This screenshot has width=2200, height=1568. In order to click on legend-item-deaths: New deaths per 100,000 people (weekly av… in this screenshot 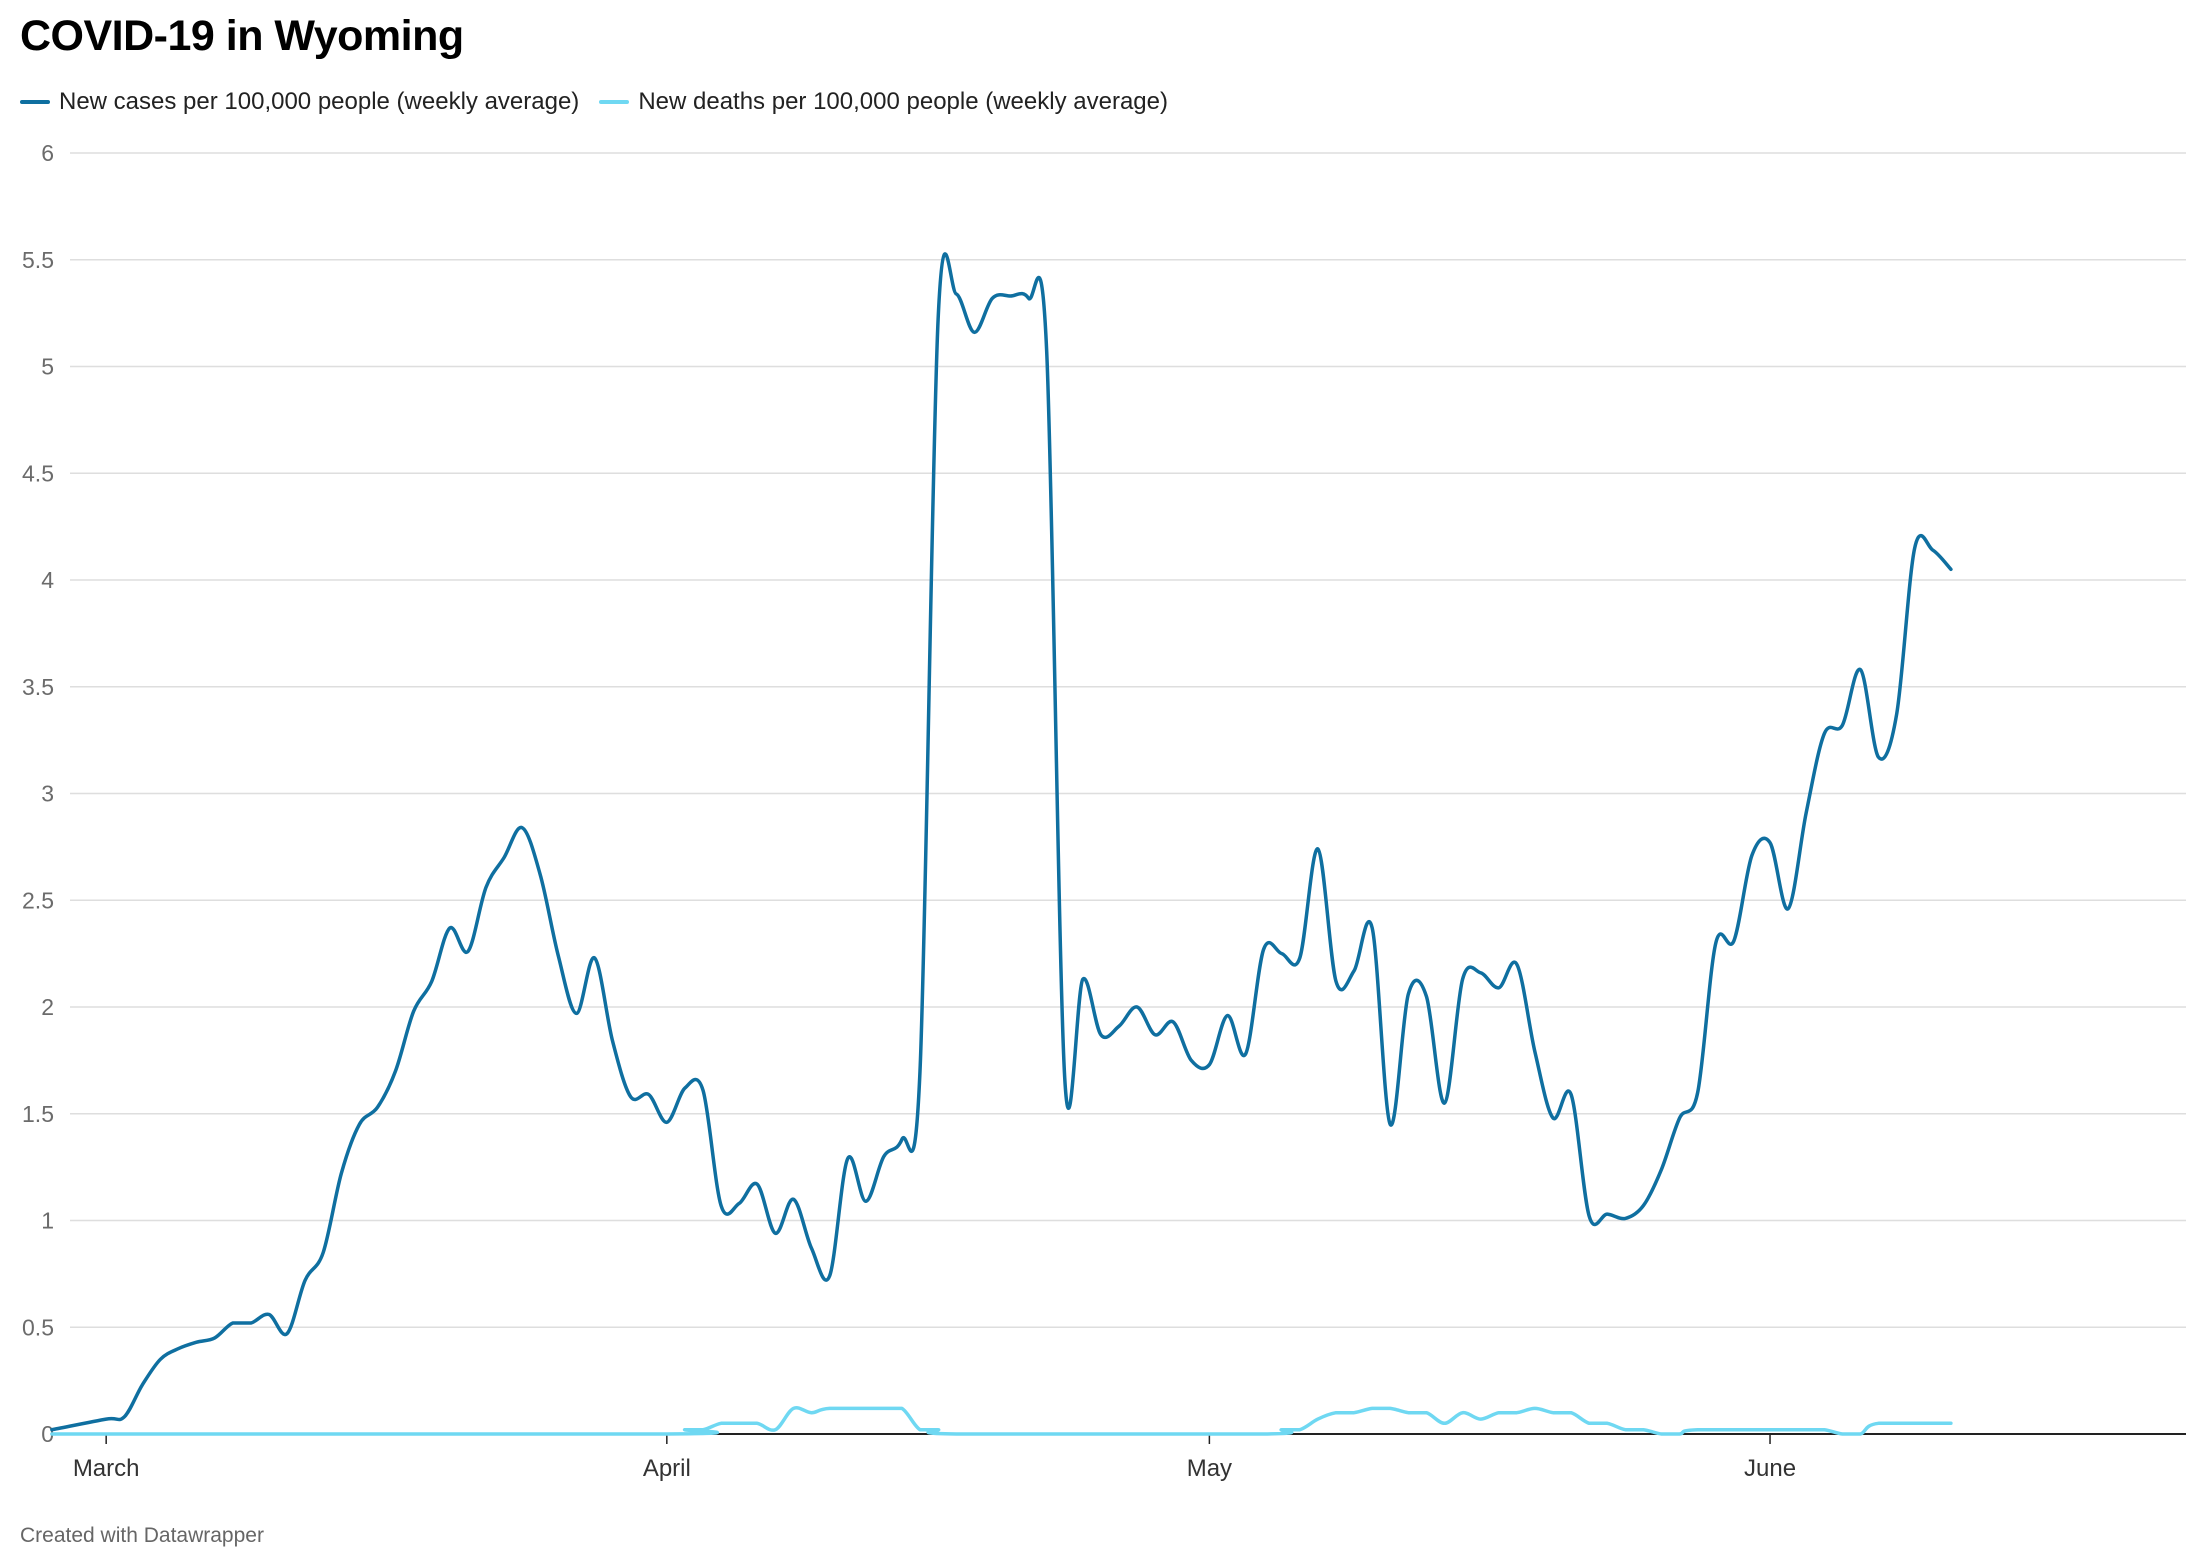, I will do `click(883, 102)`.